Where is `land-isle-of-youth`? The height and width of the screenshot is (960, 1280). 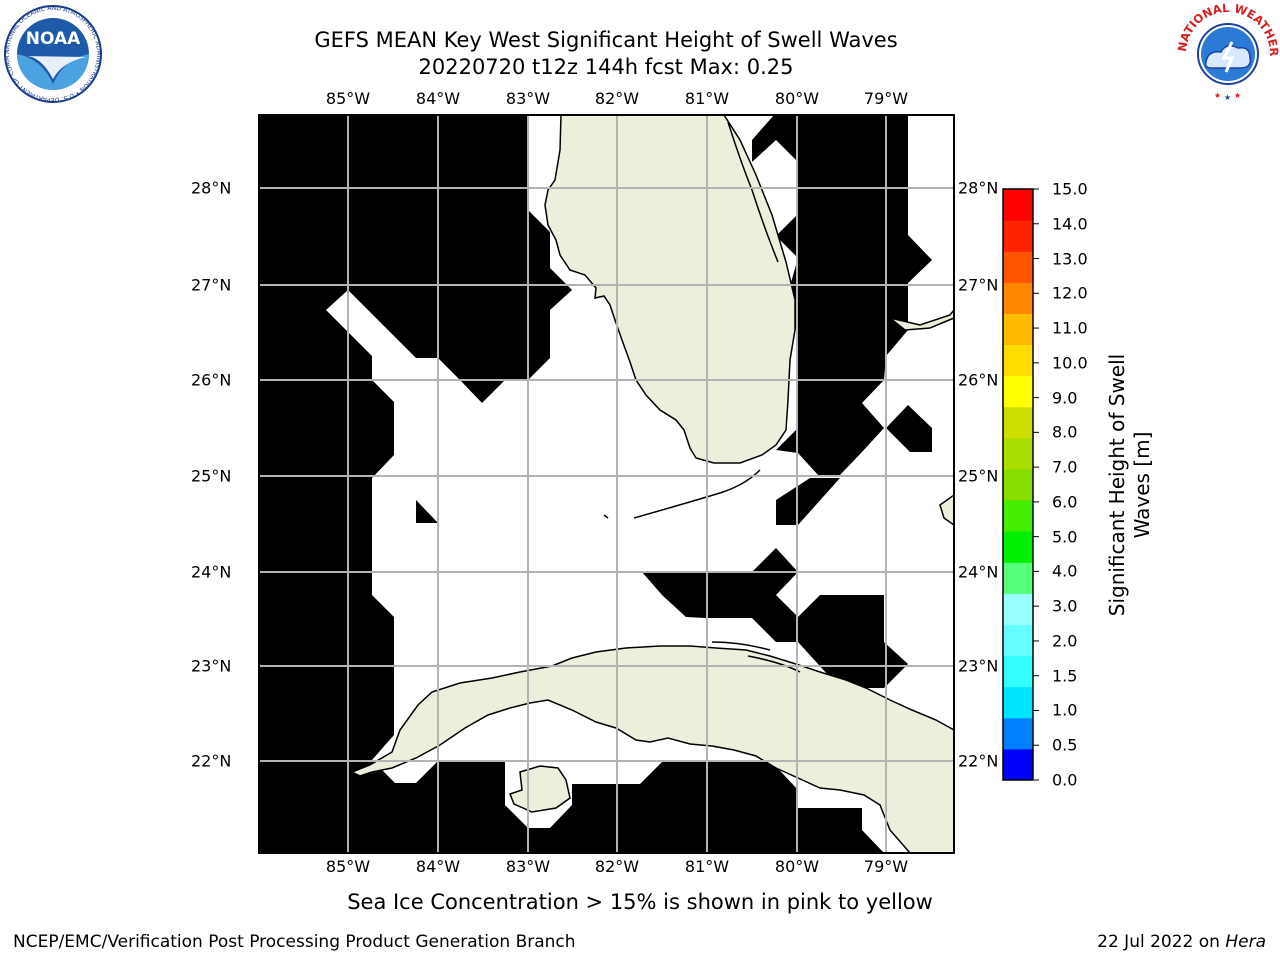 land-isle-of-youth is located at coordinates (540, 789).